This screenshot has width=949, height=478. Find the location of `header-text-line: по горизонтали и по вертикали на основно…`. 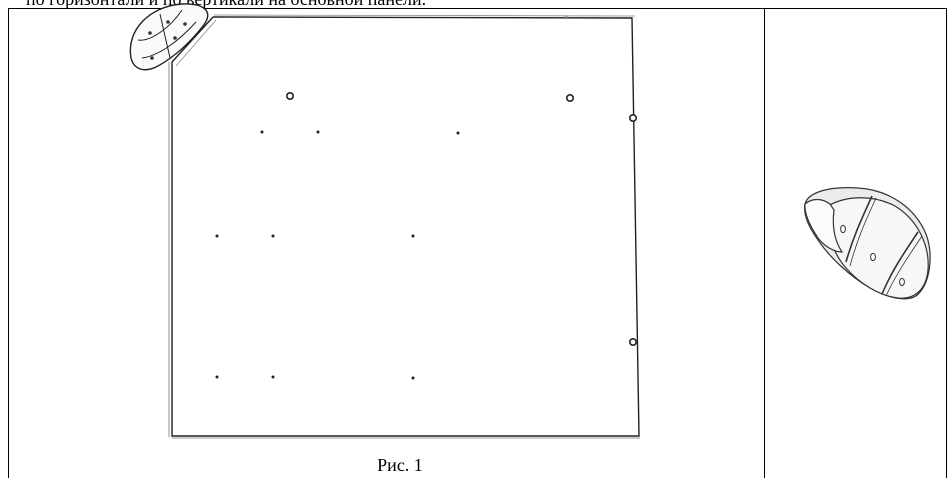

header-text-line: по горизонтали и по вертикали на основно… is located at coordinates (306, 4).